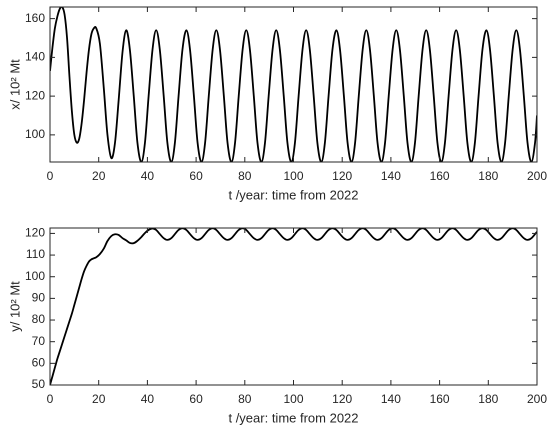  Describe the element at coordinates (39, 319) in the screenshot. I see `y-tick-label: 80` at that location.